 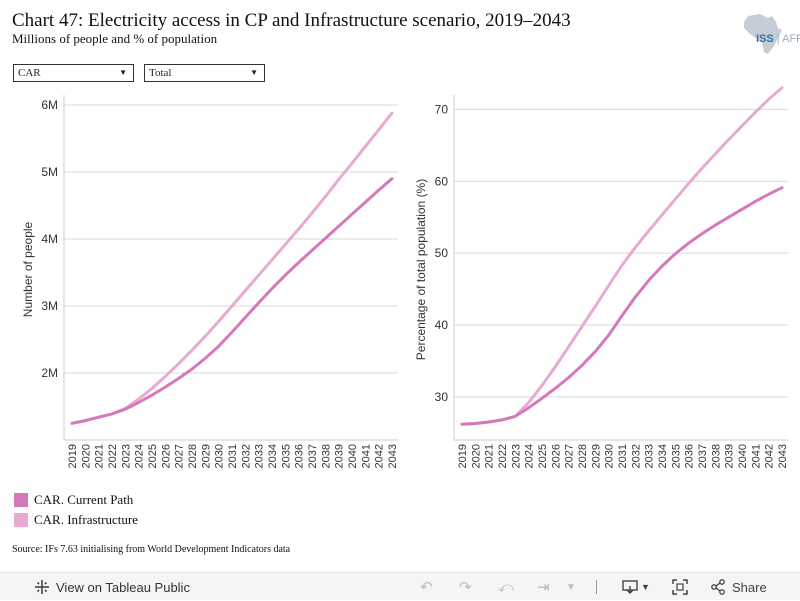 What do you see at coordinates (426, 587) in the screenshot?
I see `undo-icon: ↶` at bounding box center [426, 587].